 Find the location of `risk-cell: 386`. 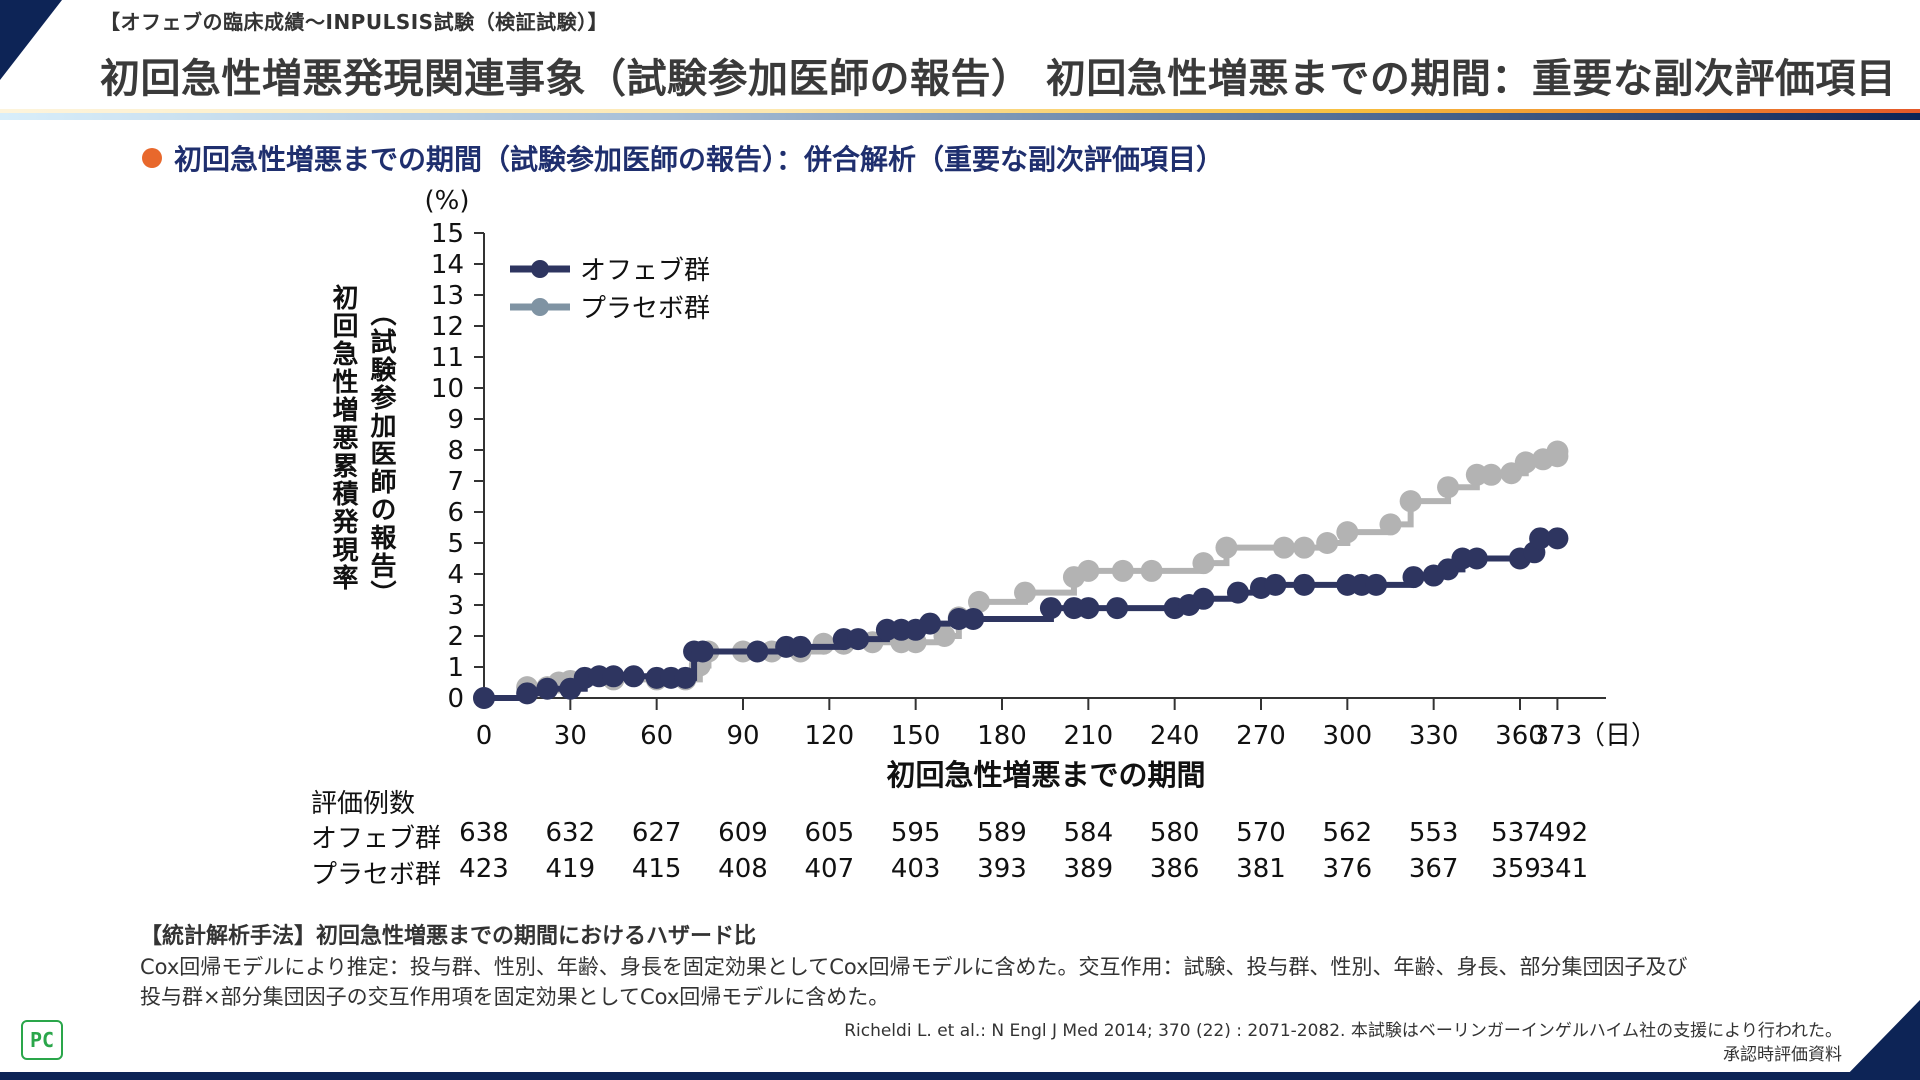

risk-cell: 386 is located at coordinates (1174, 869).